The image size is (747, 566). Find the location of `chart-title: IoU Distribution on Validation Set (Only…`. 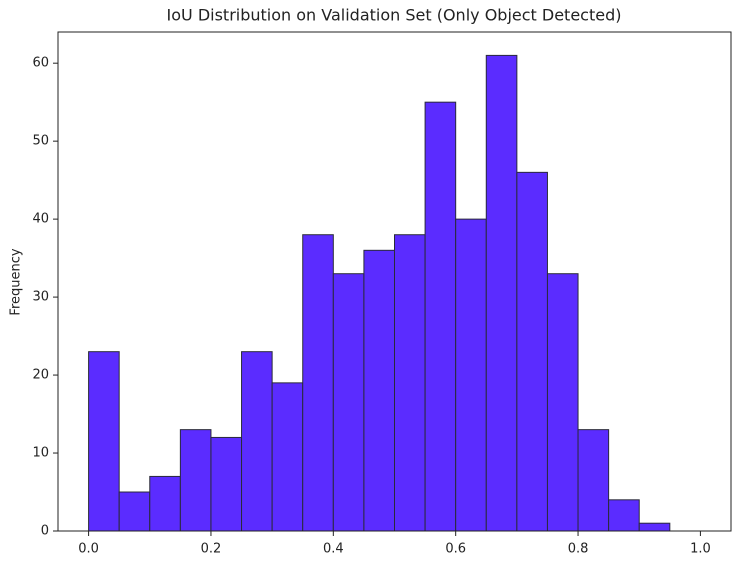

chart-title: IoU Distribution on Validation Set (Only… is located at coordinates (394, 15).